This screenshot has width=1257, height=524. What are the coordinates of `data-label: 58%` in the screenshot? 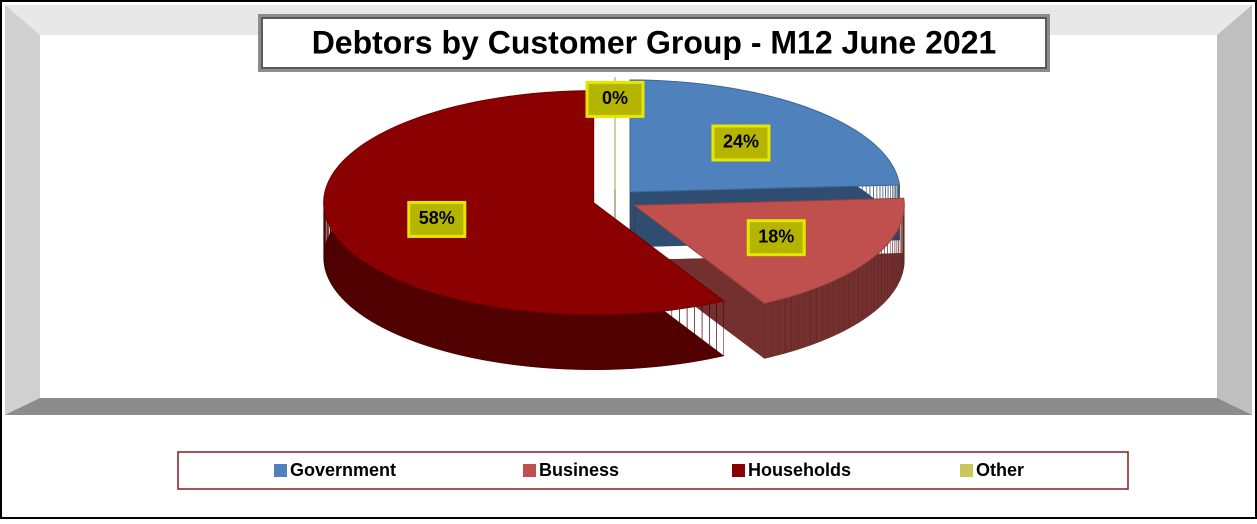 It's located at (437, 218).